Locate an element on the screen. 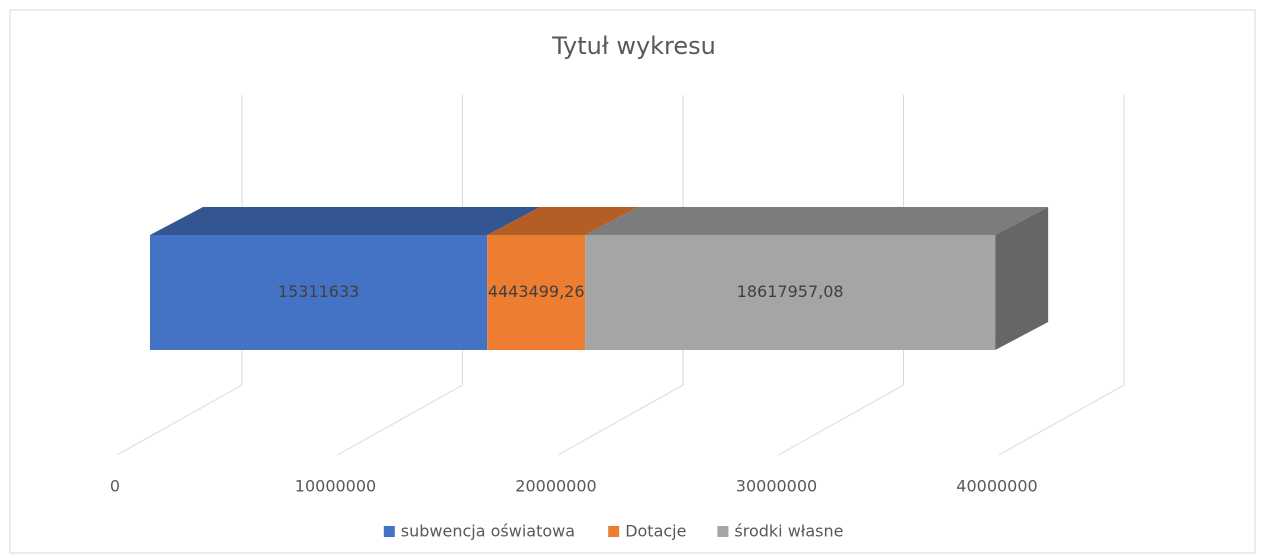 This screenshot has height=558, width=1261. x-tick-label: 30000000 is located at coordinates (776, 486).